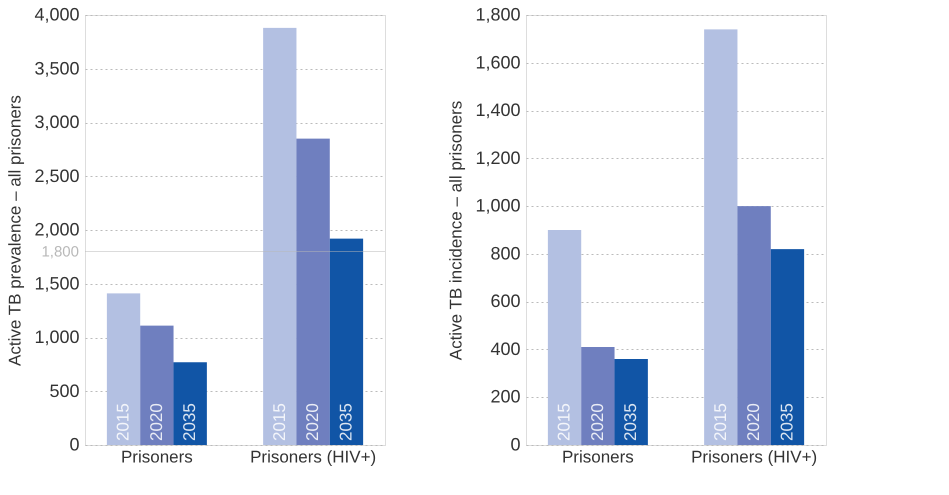 The width and height of the screenshot is (949, 495). What do you see at coordinates (497, 110) in the screenshot?
I see `y-tick-label: 1,400` at bounding box center [497, 110].